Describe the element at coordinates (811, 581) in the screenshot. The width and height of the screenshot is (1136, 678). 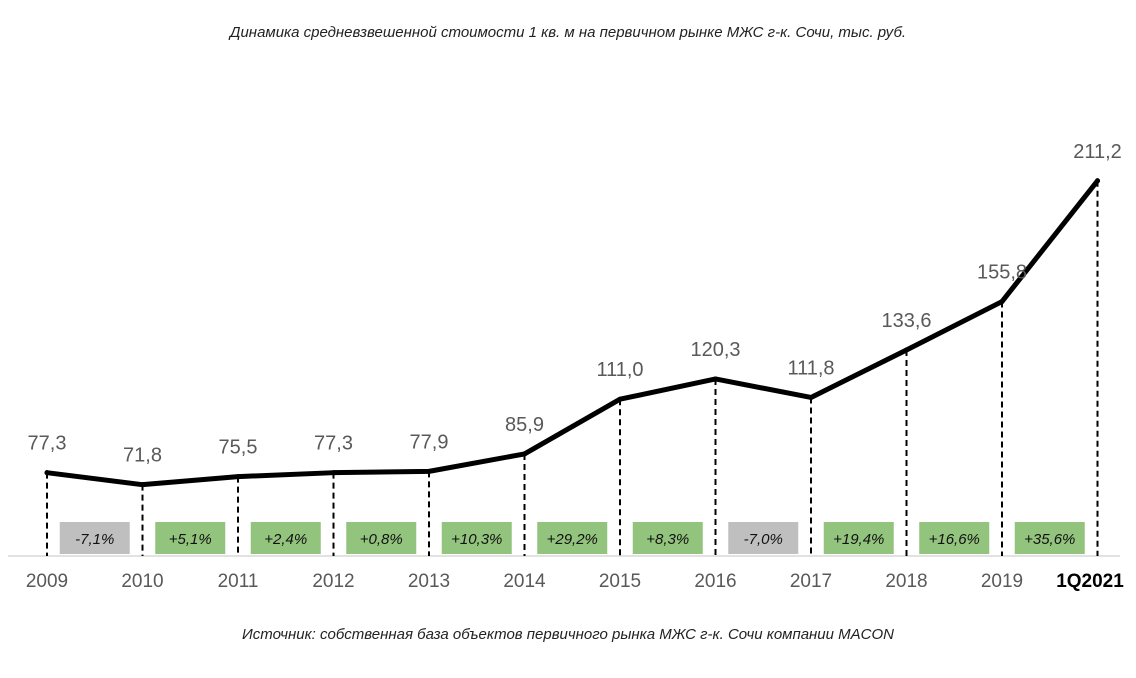
I see `x-tick-label: 2017` at that location.